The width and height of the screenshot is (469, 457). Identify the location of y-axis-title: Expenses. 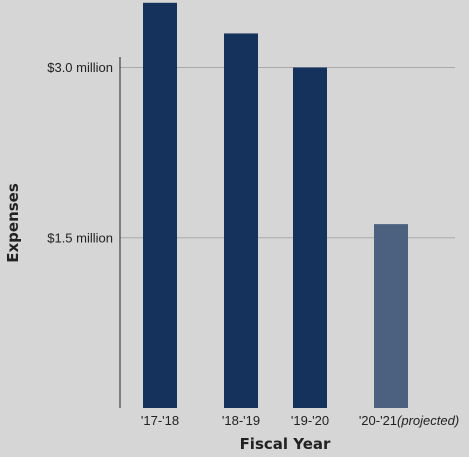
(13, 223).